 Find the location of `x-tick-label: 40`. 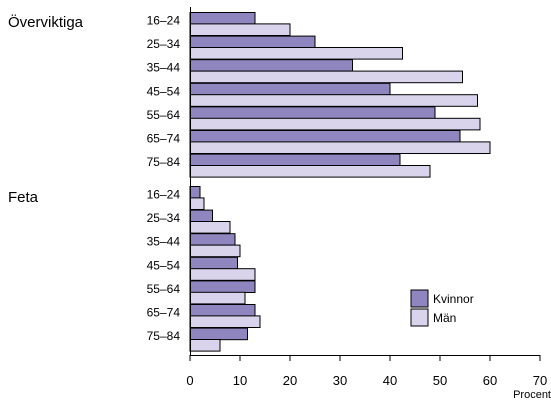

x-tick-label: 40 is located at coordinates (390, 380).